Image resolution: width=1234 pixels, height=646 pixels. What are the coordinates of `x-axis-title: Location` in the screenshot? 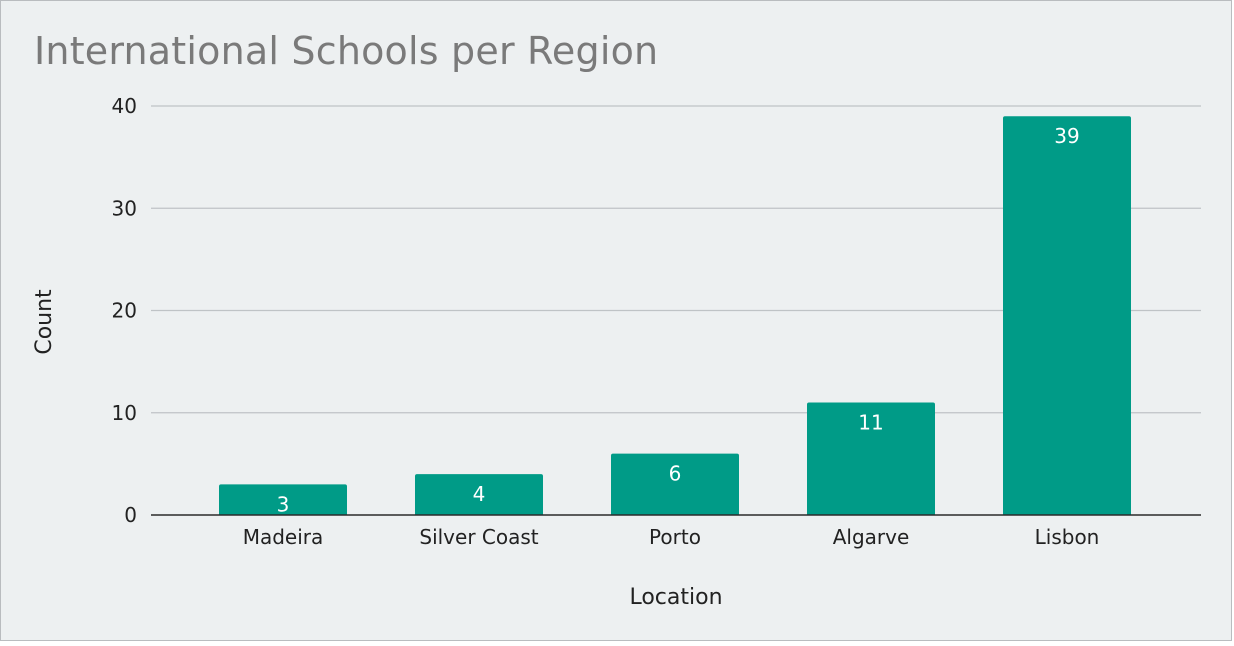 It's located at (675, 597).